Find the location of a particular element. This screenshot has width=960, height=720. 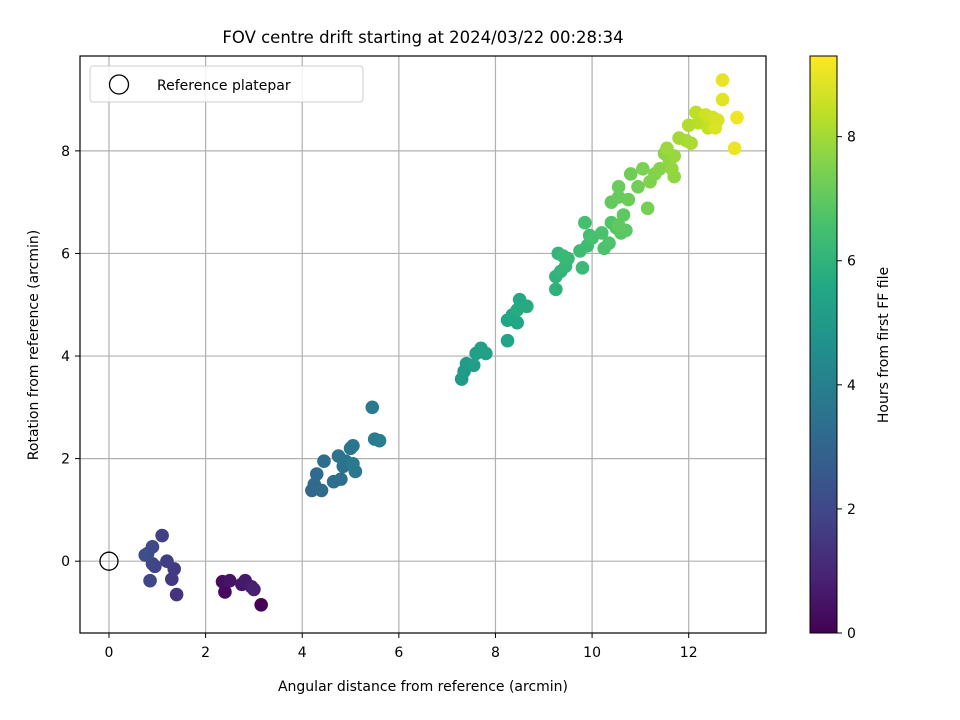

colorbar-label: Hours from first FF file is located at coordinates (884, 345).